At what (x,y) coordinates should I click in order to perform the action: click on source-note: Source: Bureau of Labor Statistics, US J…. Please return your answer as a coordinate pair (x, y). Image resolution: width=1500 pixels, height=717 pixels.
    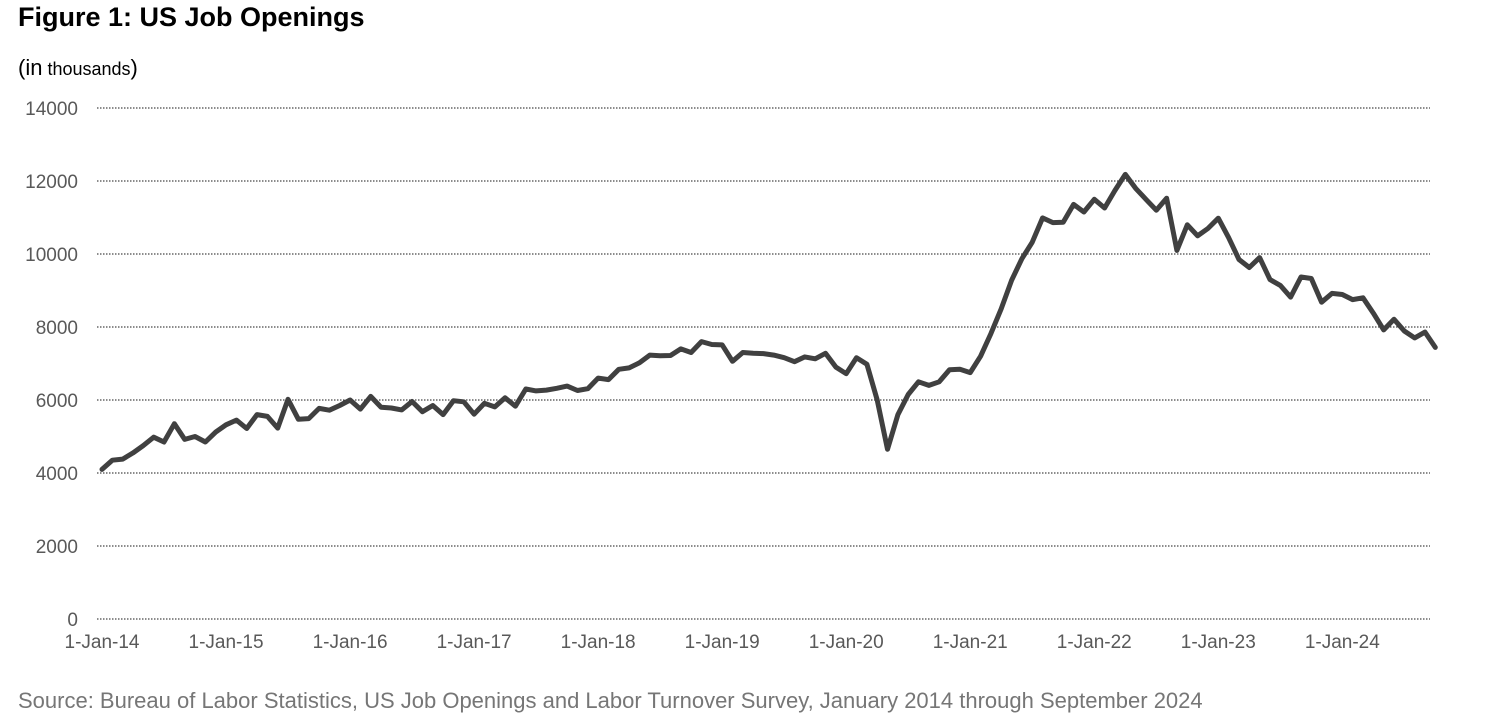
    Looking at the image, I should click on (610, 700).